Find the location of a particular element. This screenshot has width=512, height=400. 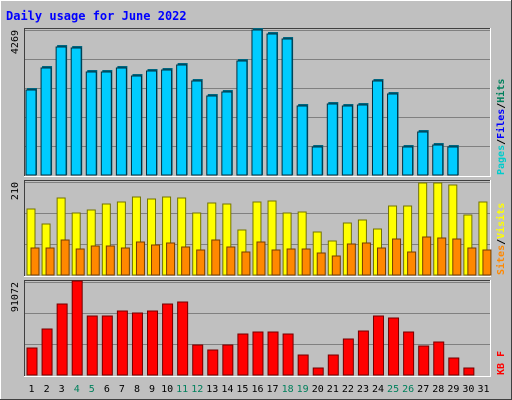

axis-label-part: Hits is located at coordinates (501, 91).